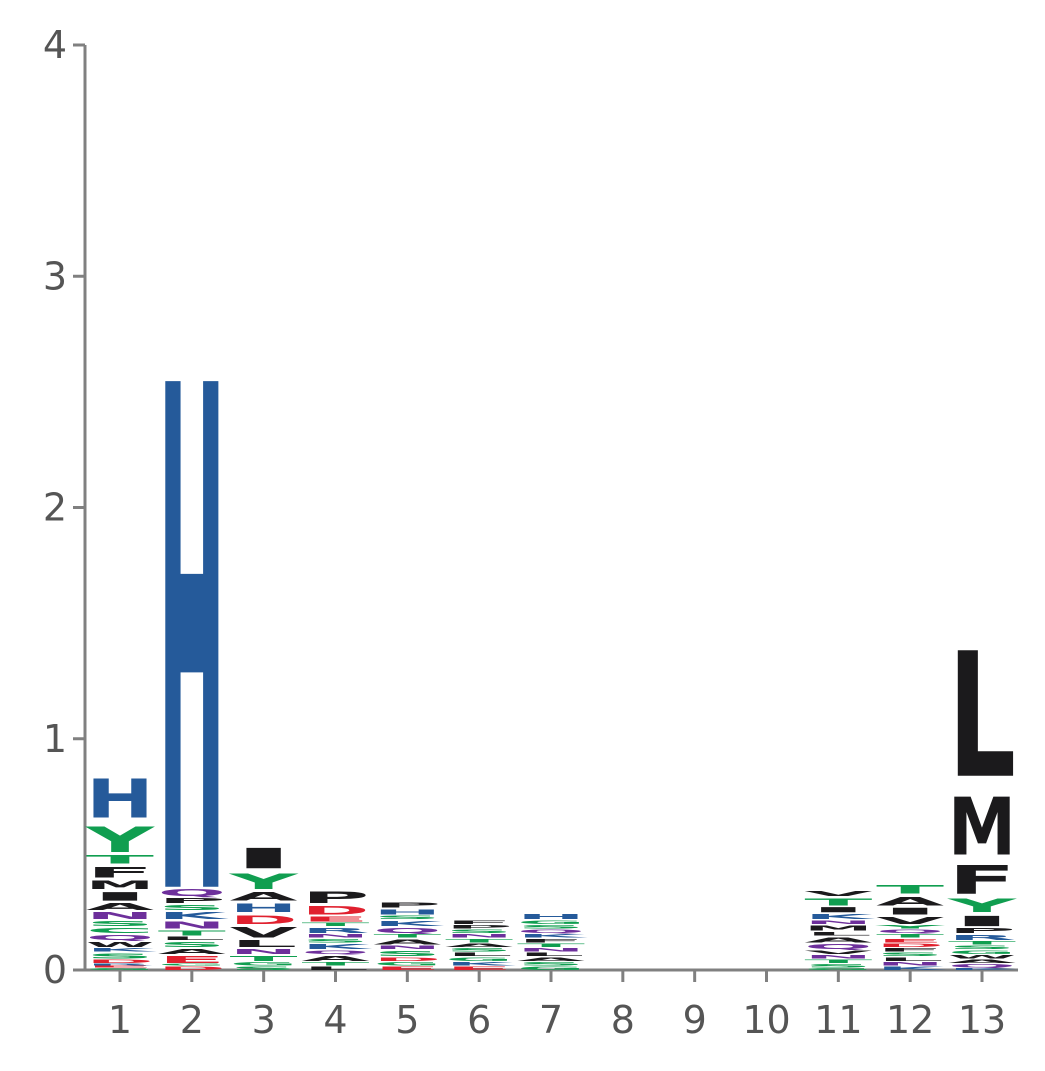 The image size is (1045, 1071). What do you see at coordinates (551, 1020) in the screenshot?
I see `x-tick-label: 7` at bounding box center [551, 1020].